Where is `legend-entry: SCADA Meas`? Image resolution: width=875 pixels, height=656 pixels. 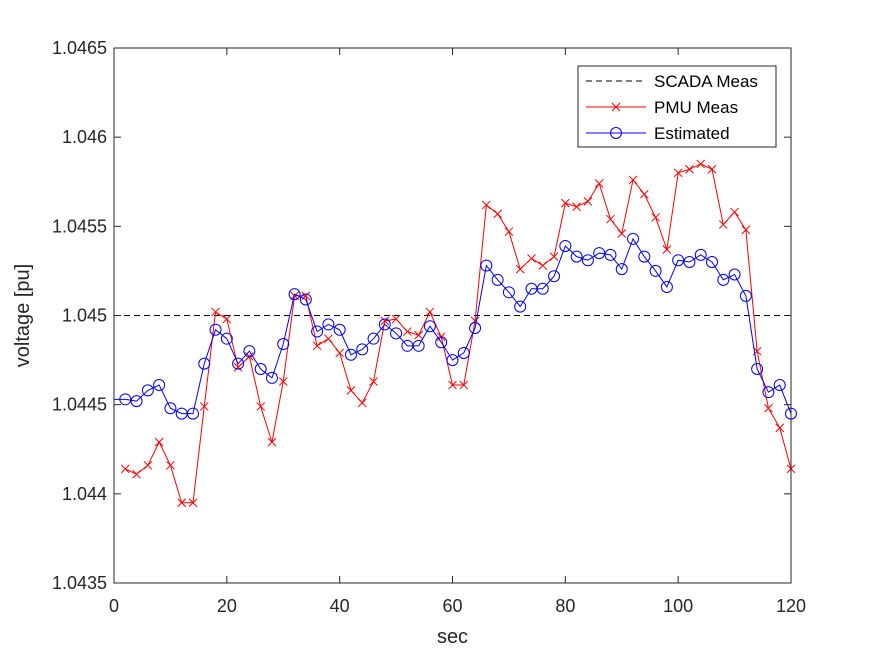
legend-entry: SCADA Meas is located at coordinates (672, 81).